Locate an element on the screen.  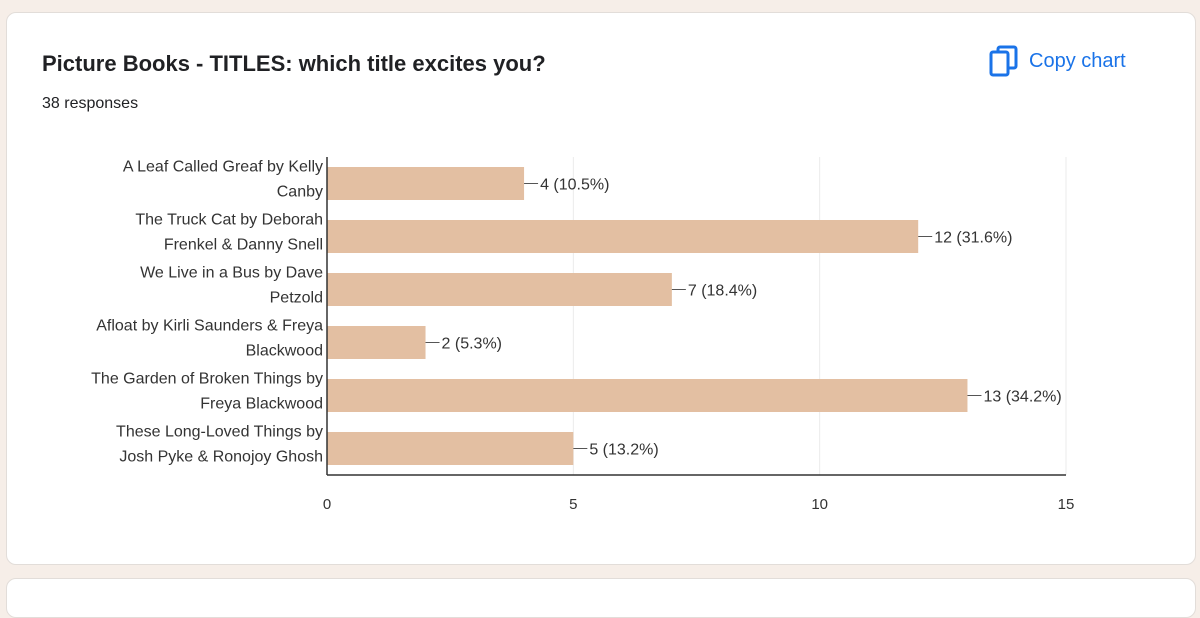
category-label: We Live in a Bus by Dave is located at coordinates (231, 273).